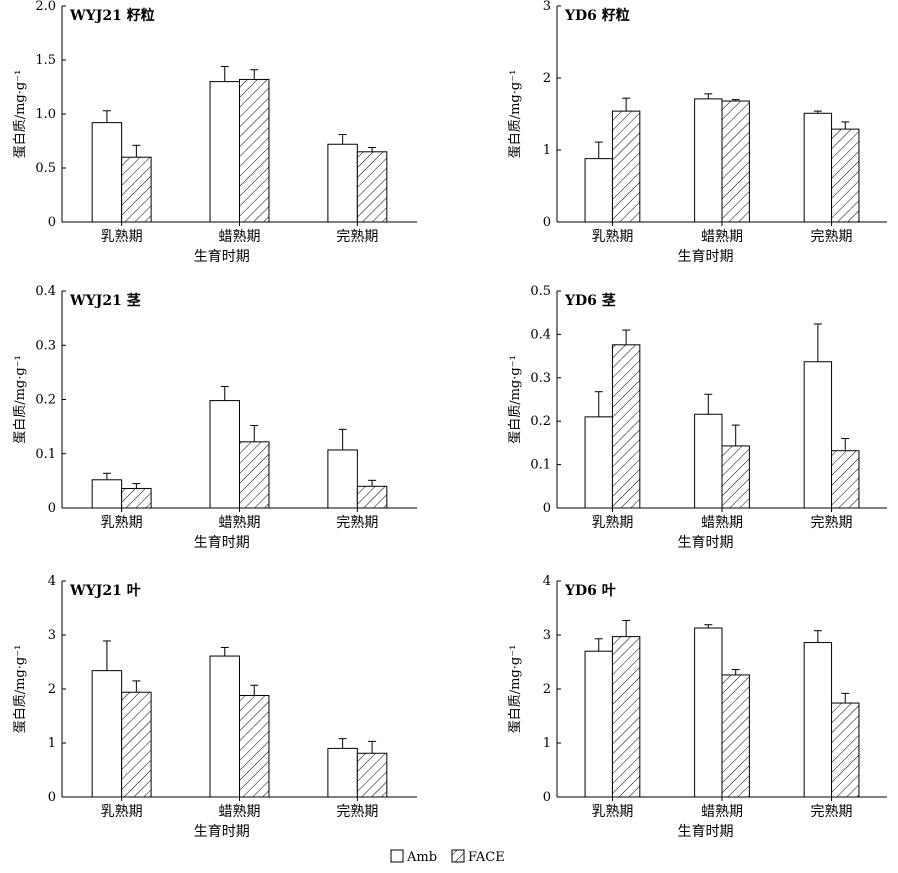 Image resolution: width=898 pixels, height=873 pixels. What do you see at coordinates (590, 300) in the screenshot?
I see `panel-title: YD6 茎` at bounding box center [590, 300].